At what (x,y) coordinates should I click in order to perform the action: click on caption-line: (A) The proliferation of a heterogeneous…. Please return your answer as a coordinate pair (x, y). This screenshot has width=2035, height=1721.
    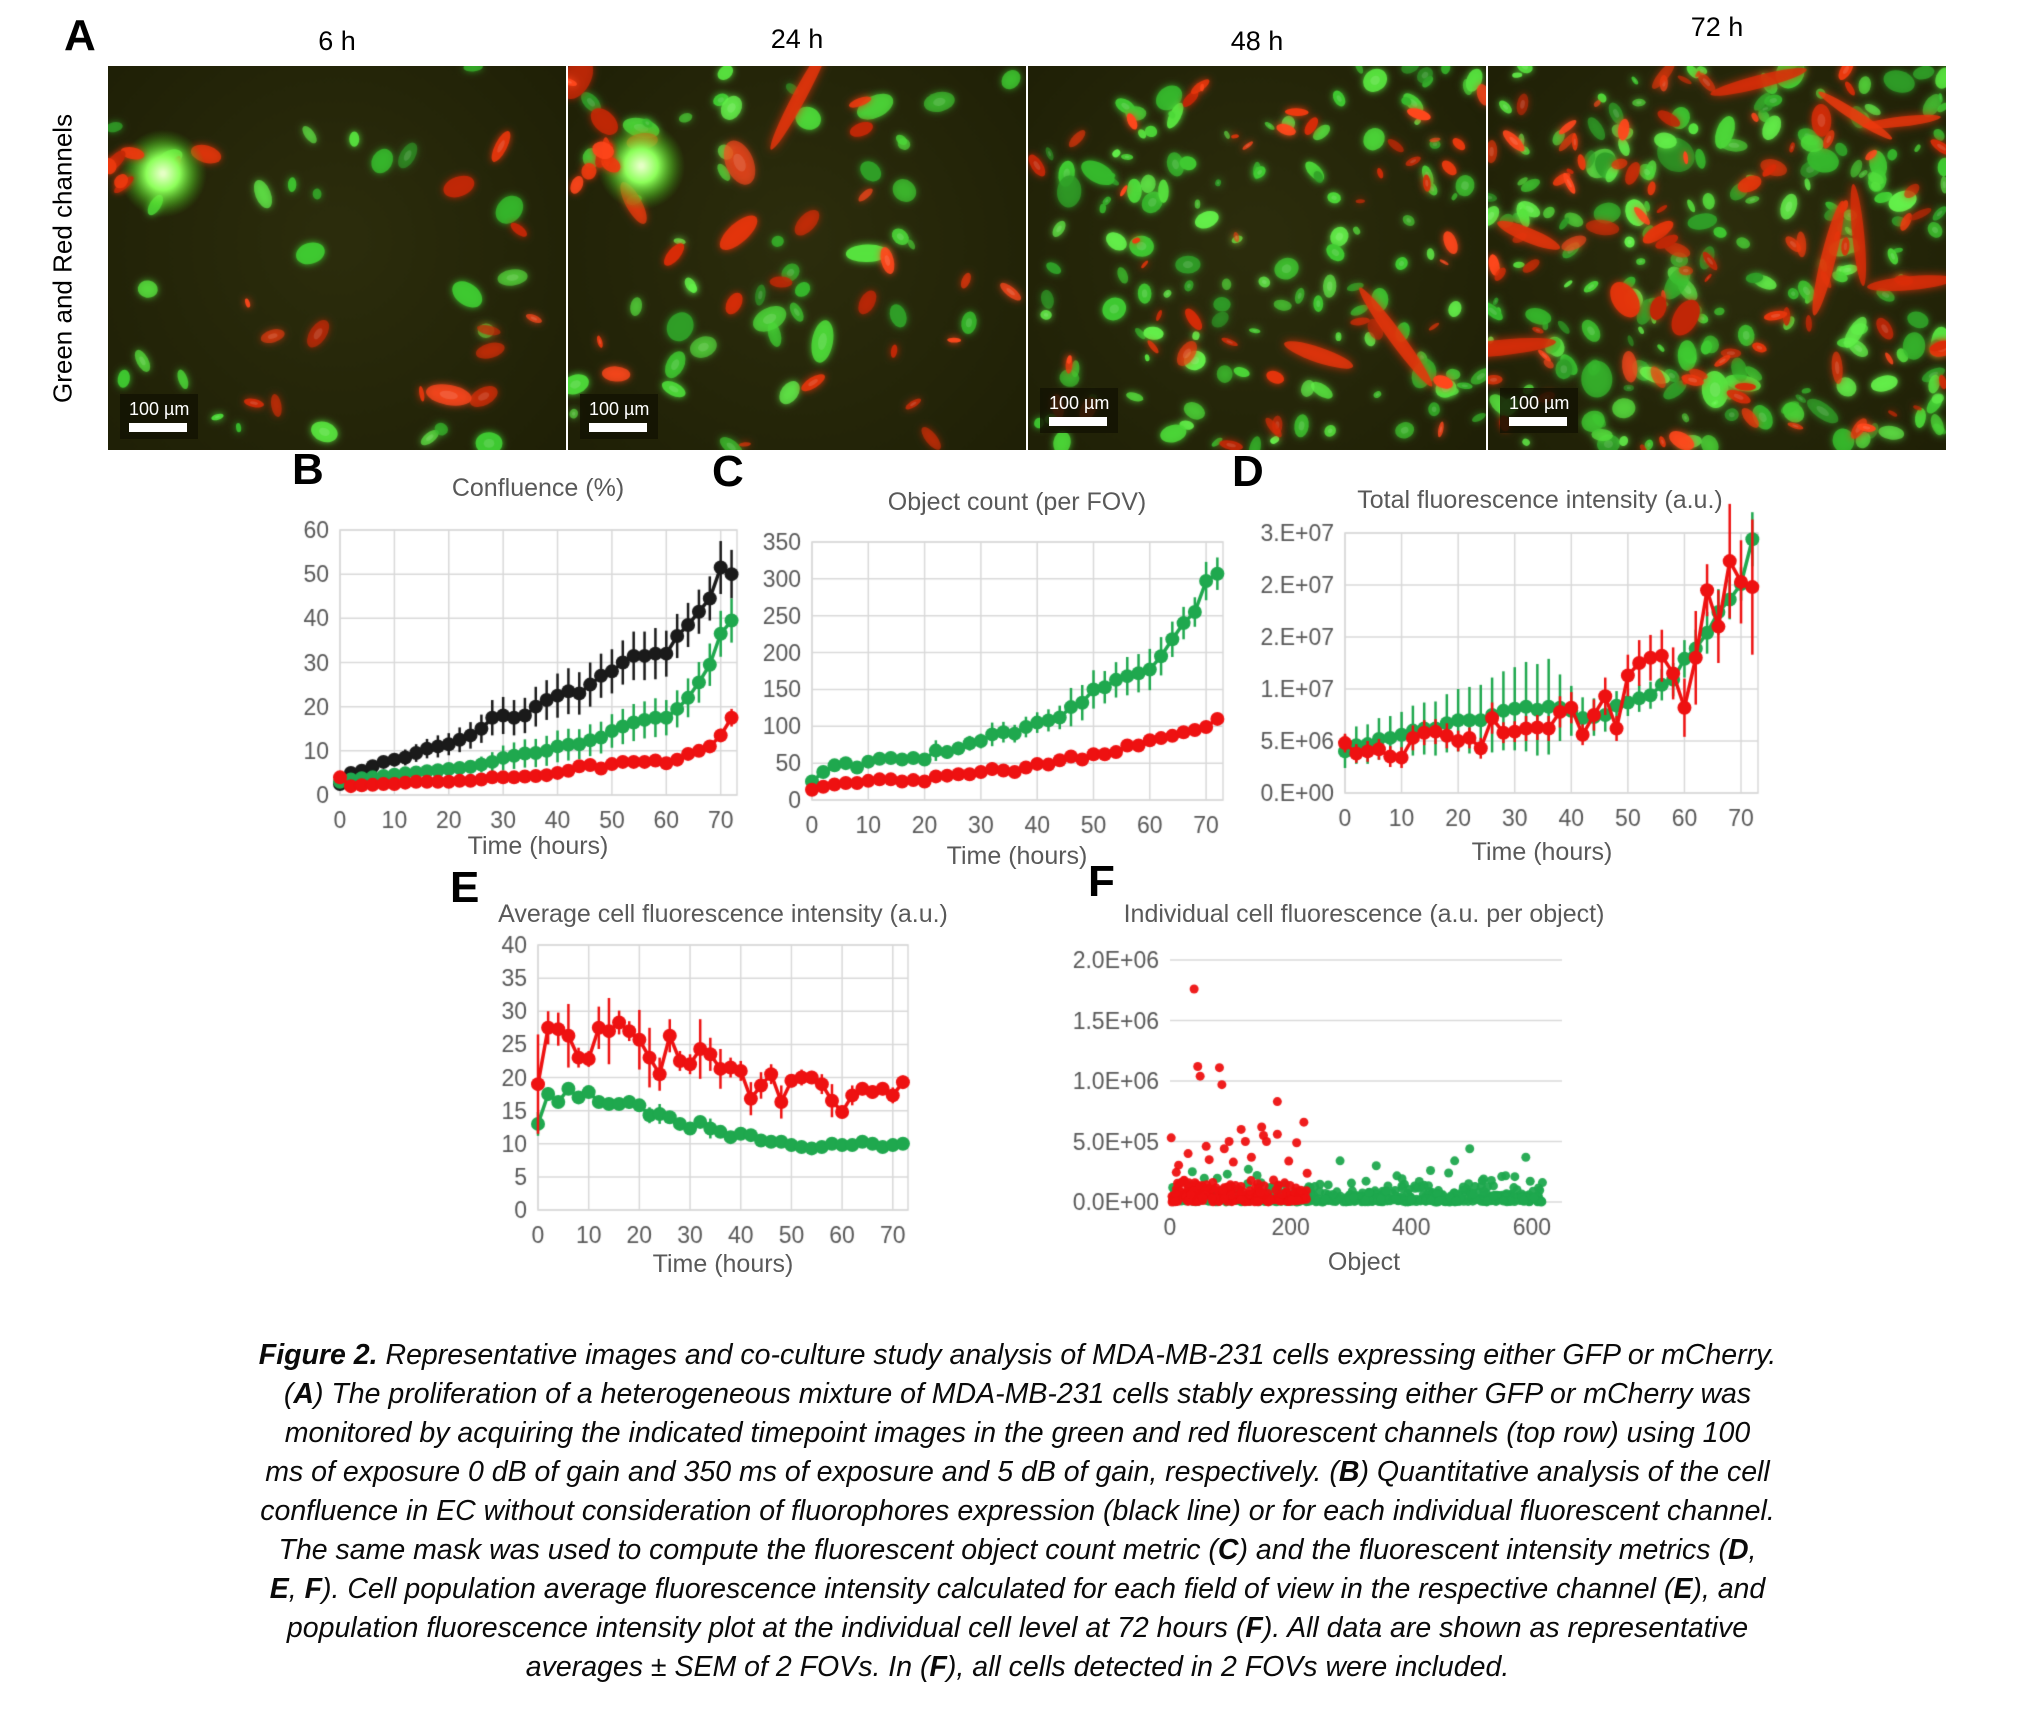
    Looking at the image, I should click on (1017, 1394).